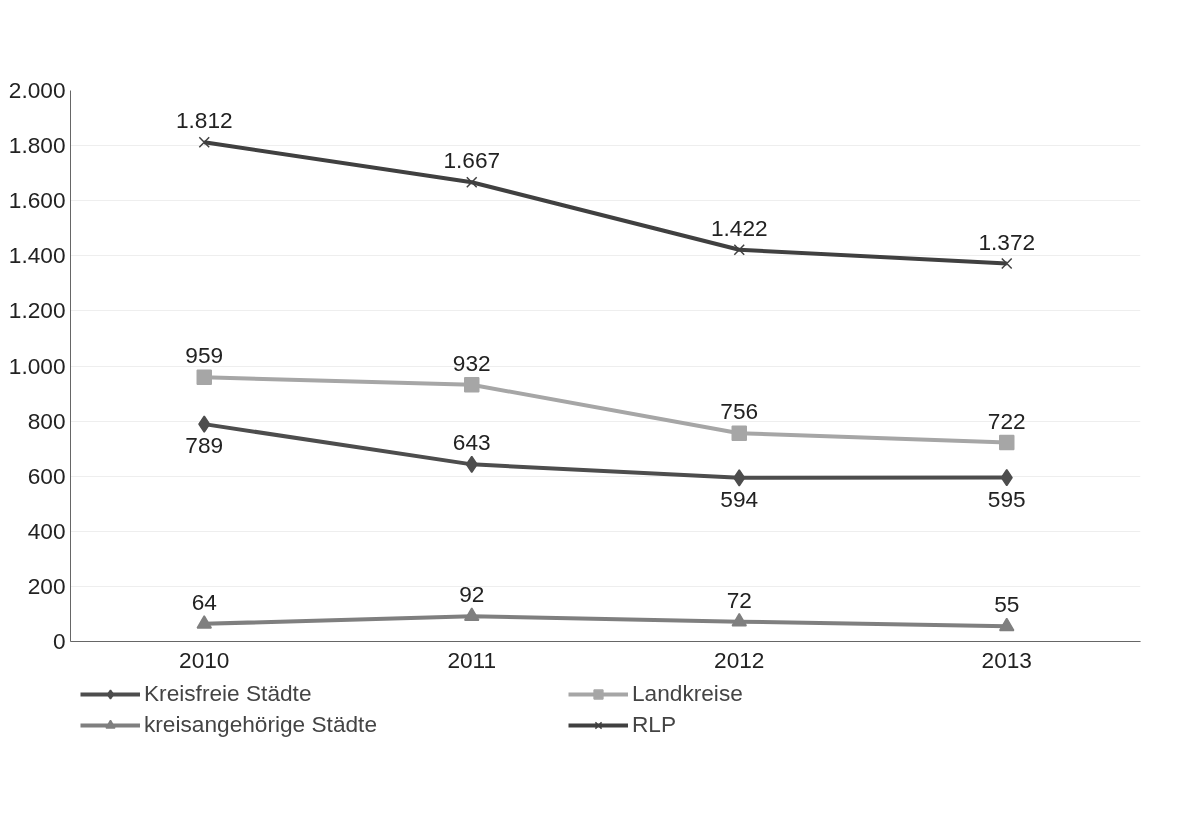 The height and width of the screenshot is (814, 1192). Describe the element at coordinates (37, 365) in the screenshot. I see `y-tick-label: 1.000` at that location.